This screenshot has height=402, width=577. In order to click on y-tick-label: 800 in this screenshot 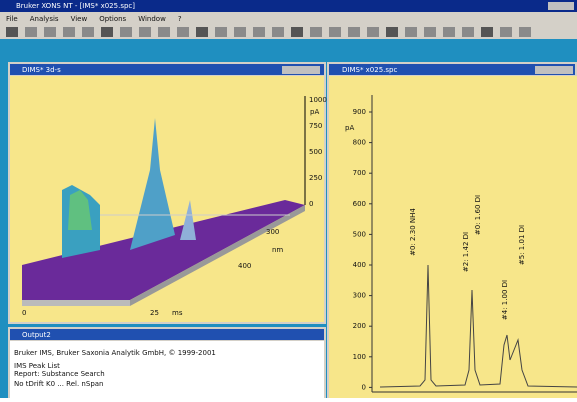, I will do `click(359, 143)`.